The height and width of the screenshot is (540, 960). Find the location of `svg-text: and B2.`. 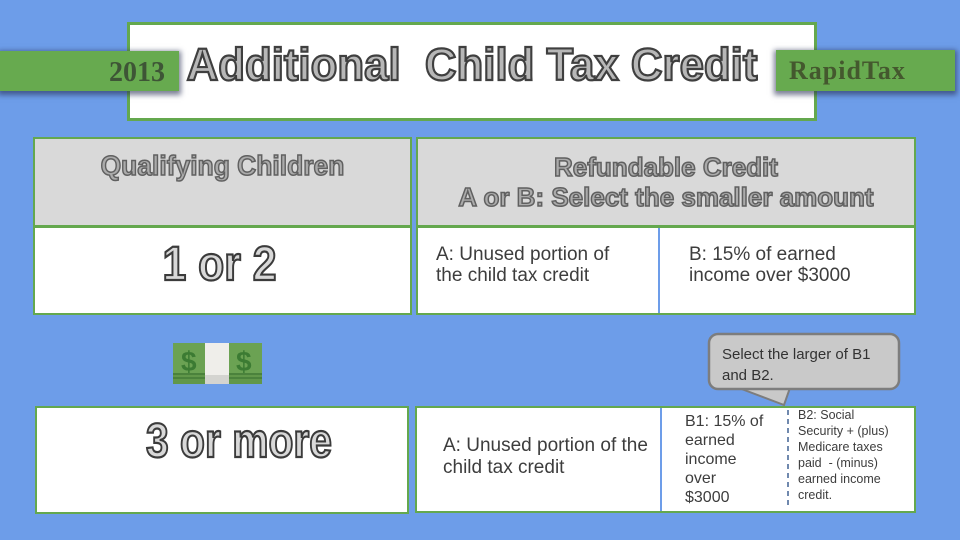

svg-text: and B2. is located at coordinates (748, 375).